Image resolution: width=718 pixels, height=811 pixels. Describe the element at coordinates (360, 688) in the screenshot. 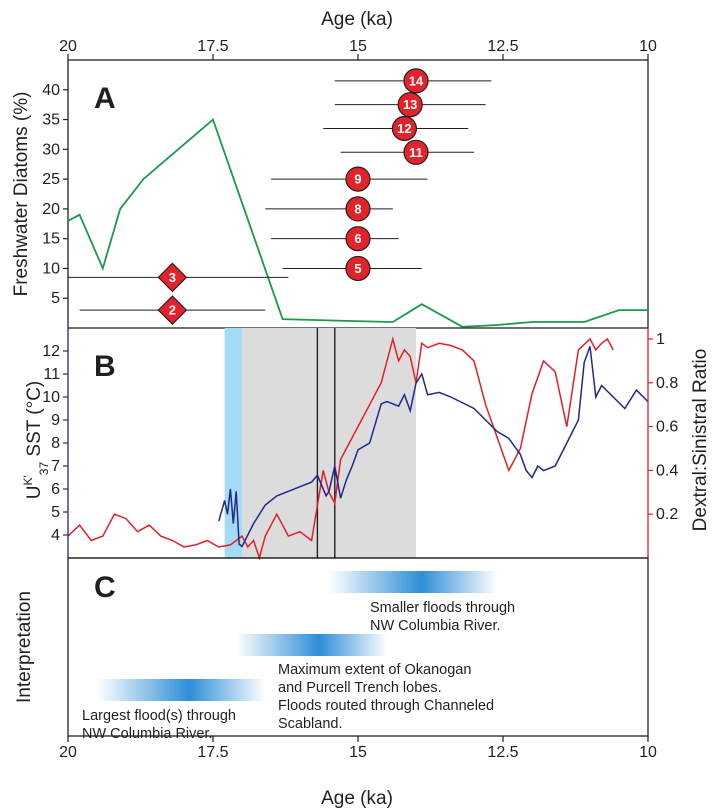

I see `interpretation-text-line: and Purcell Trench lobes.` at that location.